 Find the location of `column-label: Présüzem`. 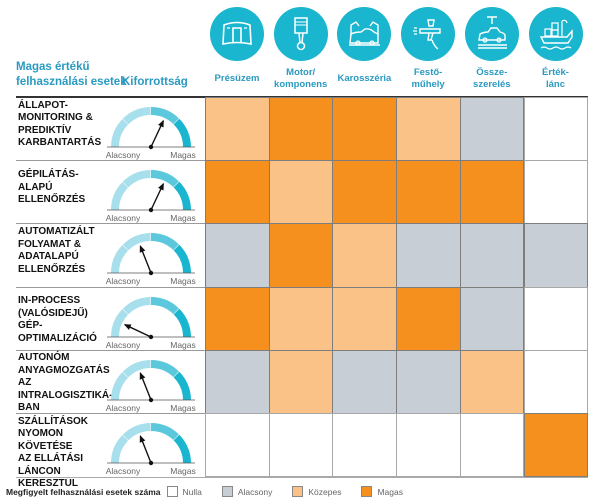

column-label: Présüzem is located at coordinates (237, 78).